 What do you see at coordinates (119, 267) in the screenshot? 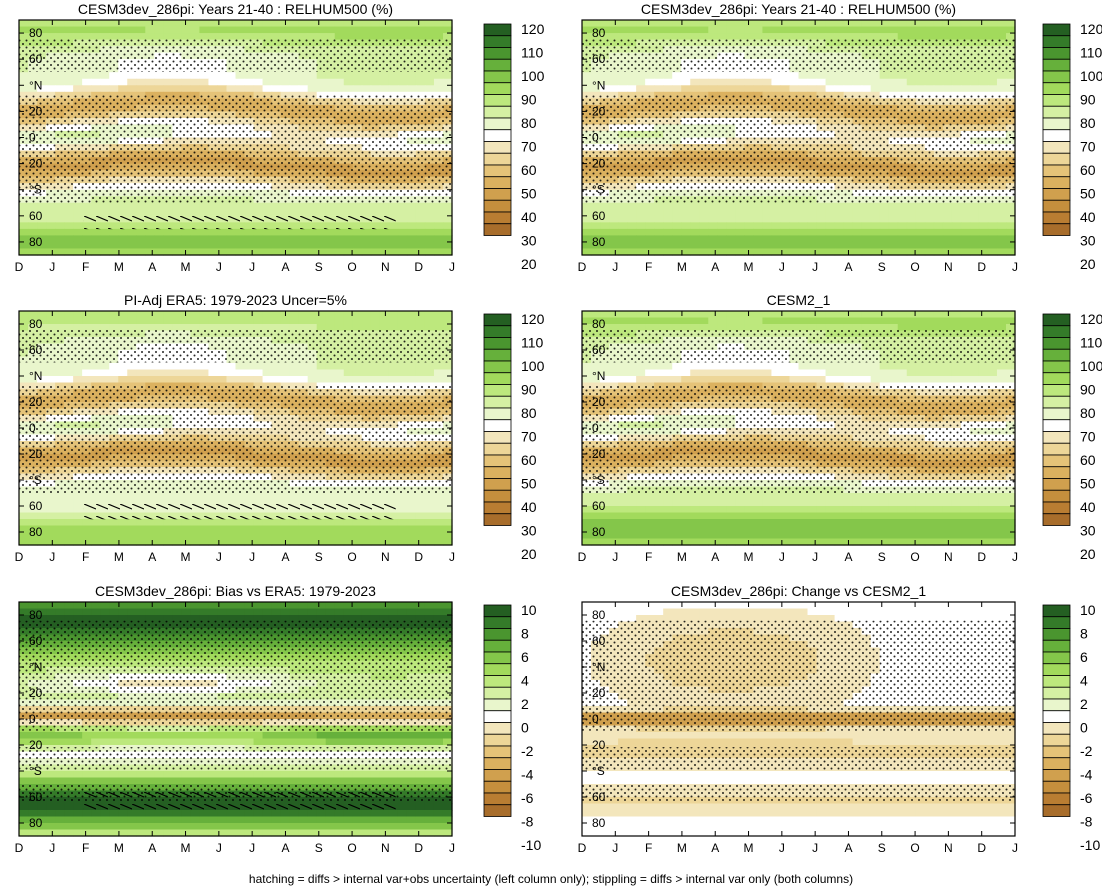
I see `x-tick-label: M` at bounding box center [119, 267].